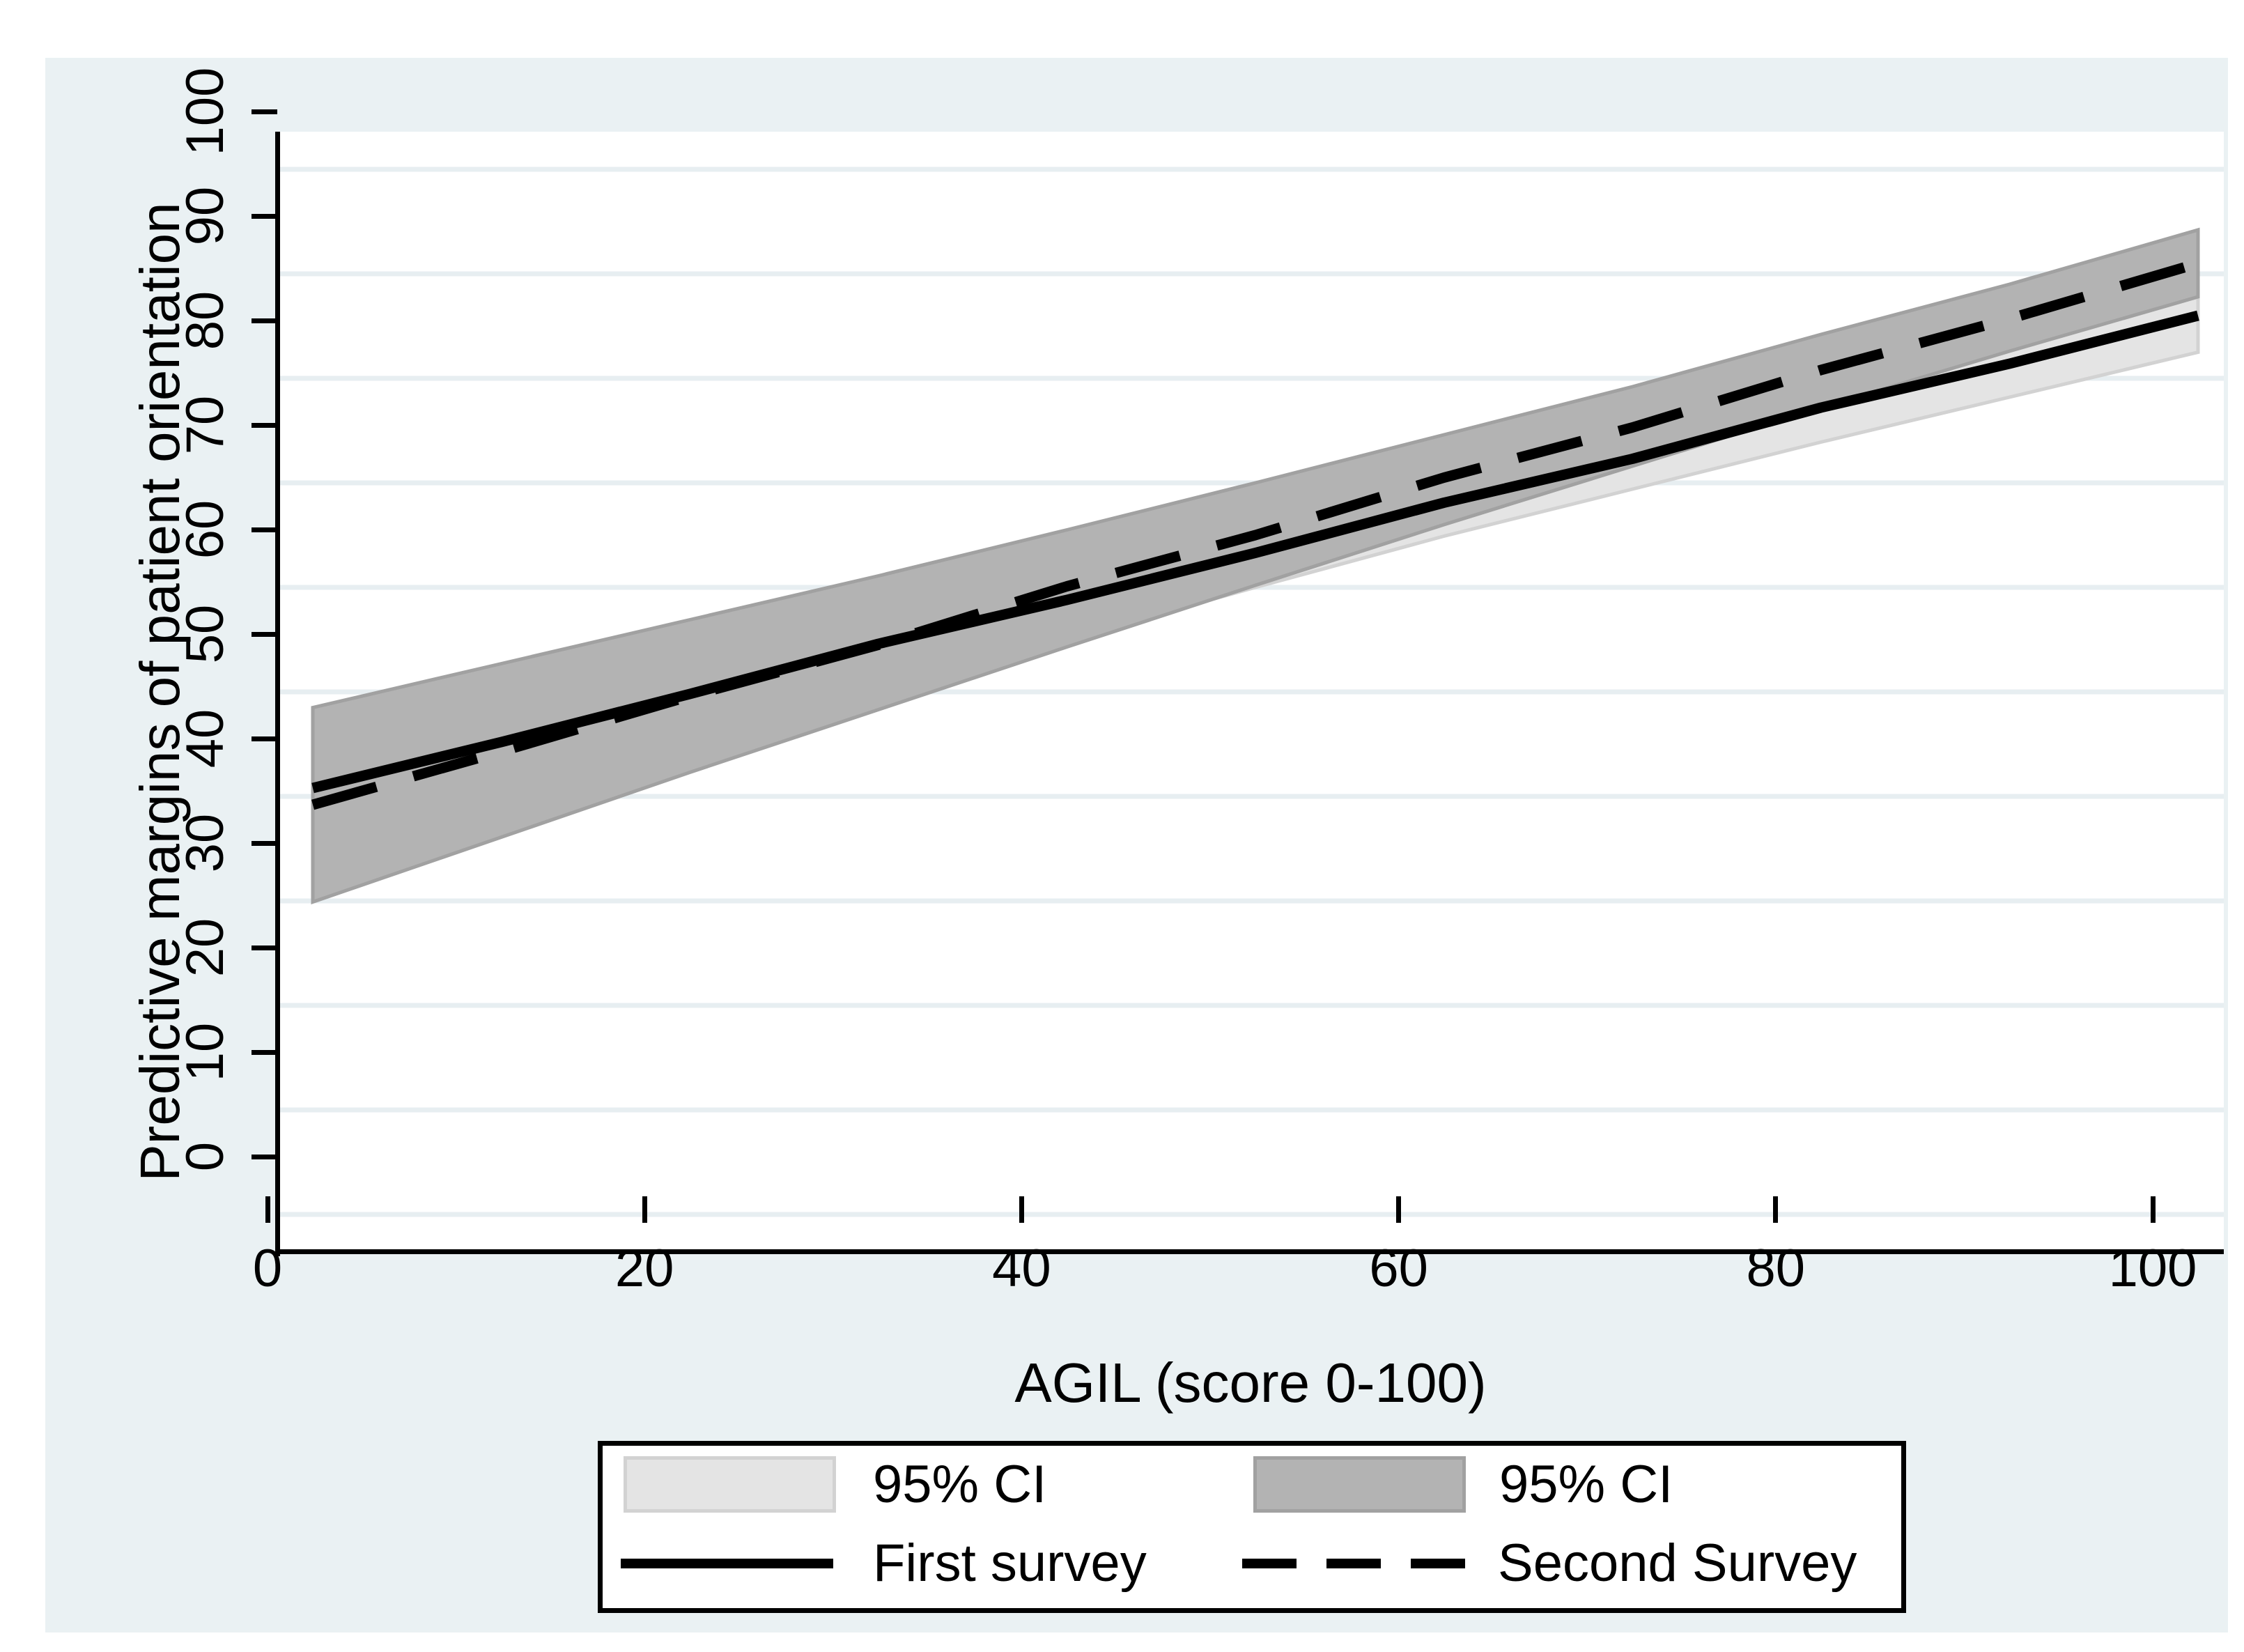 The width and height of the screenshot is (2244, 1652). Describe the element at coordinates (1398, 1268) in the screenshot. I see `x-tick-label: 60` at that location.